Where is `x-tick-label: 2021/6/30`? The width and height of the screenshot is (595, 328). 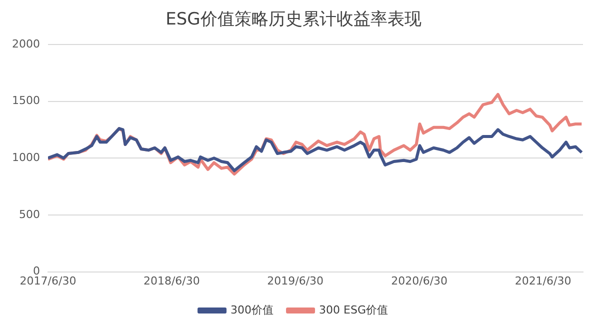 x-tick-label: 2021/6/30 is located at coordinates (543, 281).